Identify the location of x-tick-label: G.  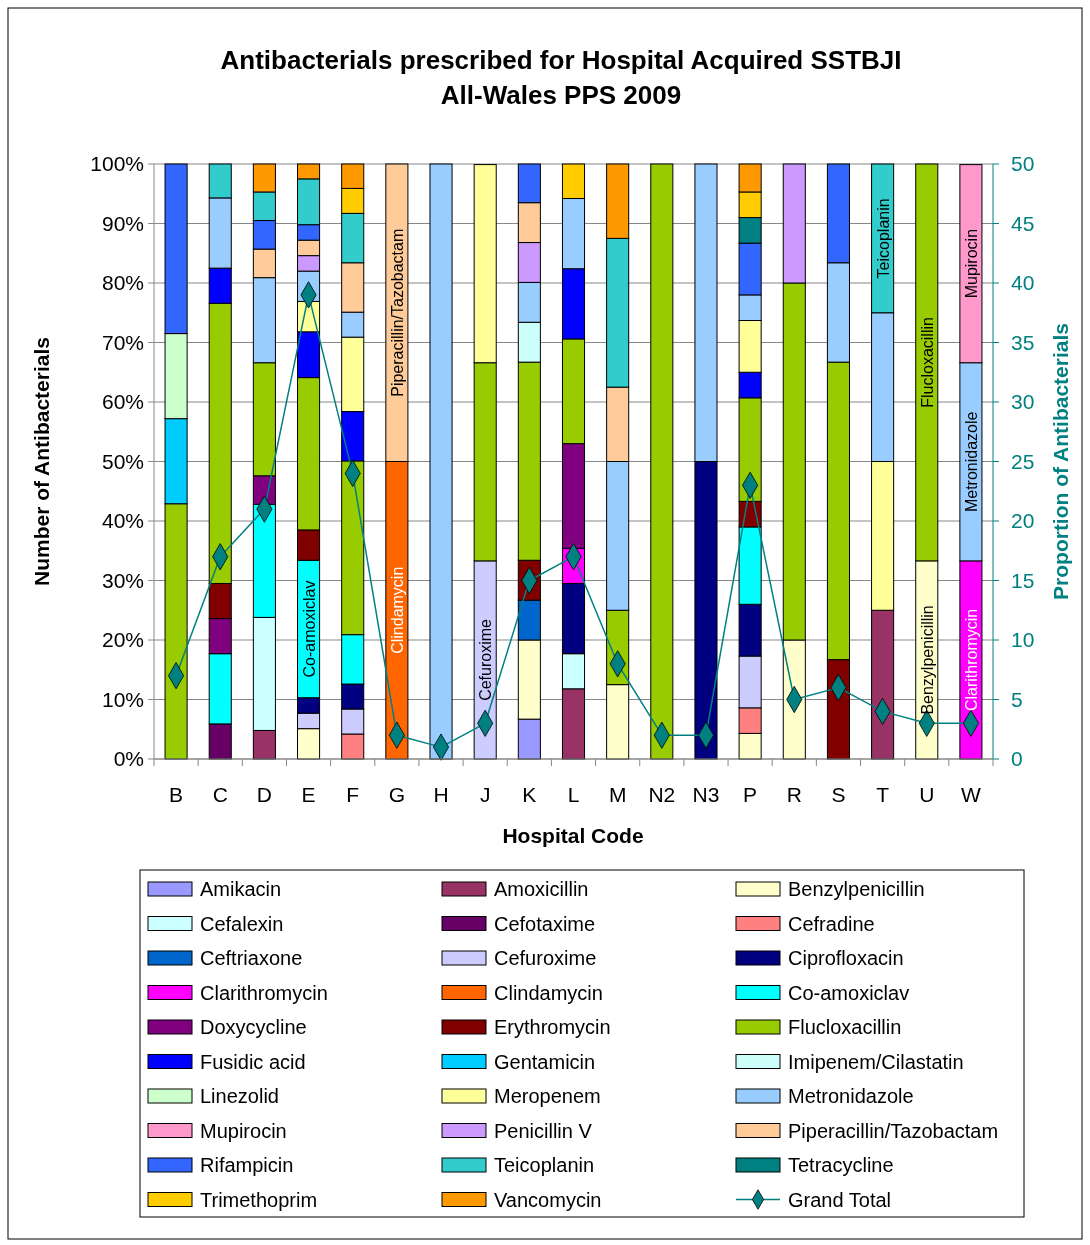
(397, 794).